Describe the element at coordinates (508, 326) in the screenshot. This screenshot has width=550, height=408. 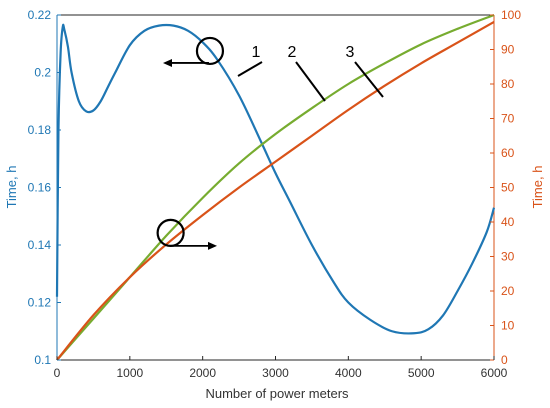
I see `y-right-tick-label: 10` at that location.